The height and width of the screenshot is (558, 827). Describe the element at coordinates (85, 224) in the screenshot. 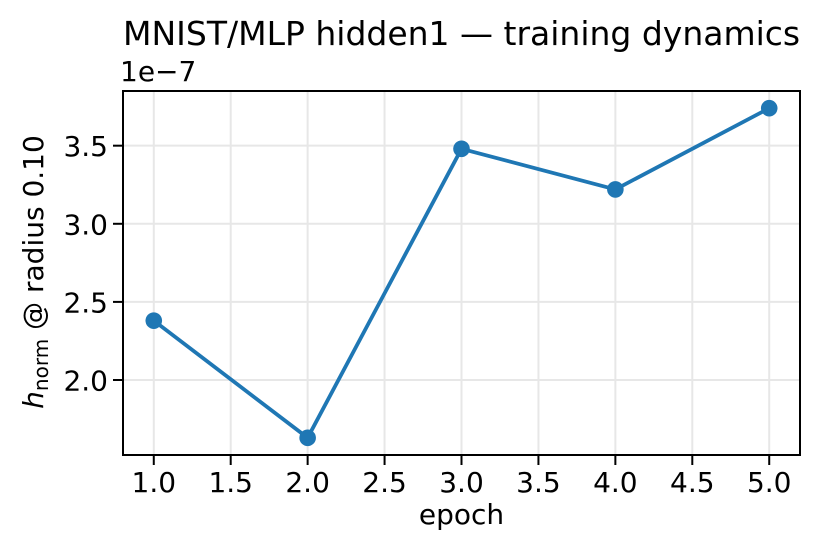

I see `y-tick-label: 3.0` at that location.